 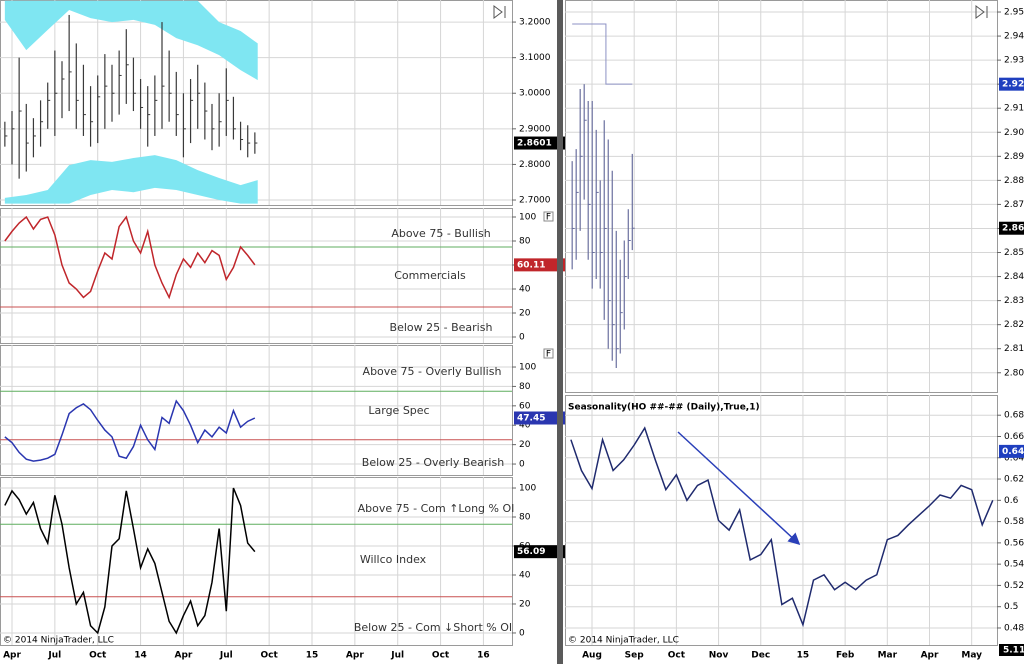 I want to click on value-label: 2.92, so click(x=1013, y=85).